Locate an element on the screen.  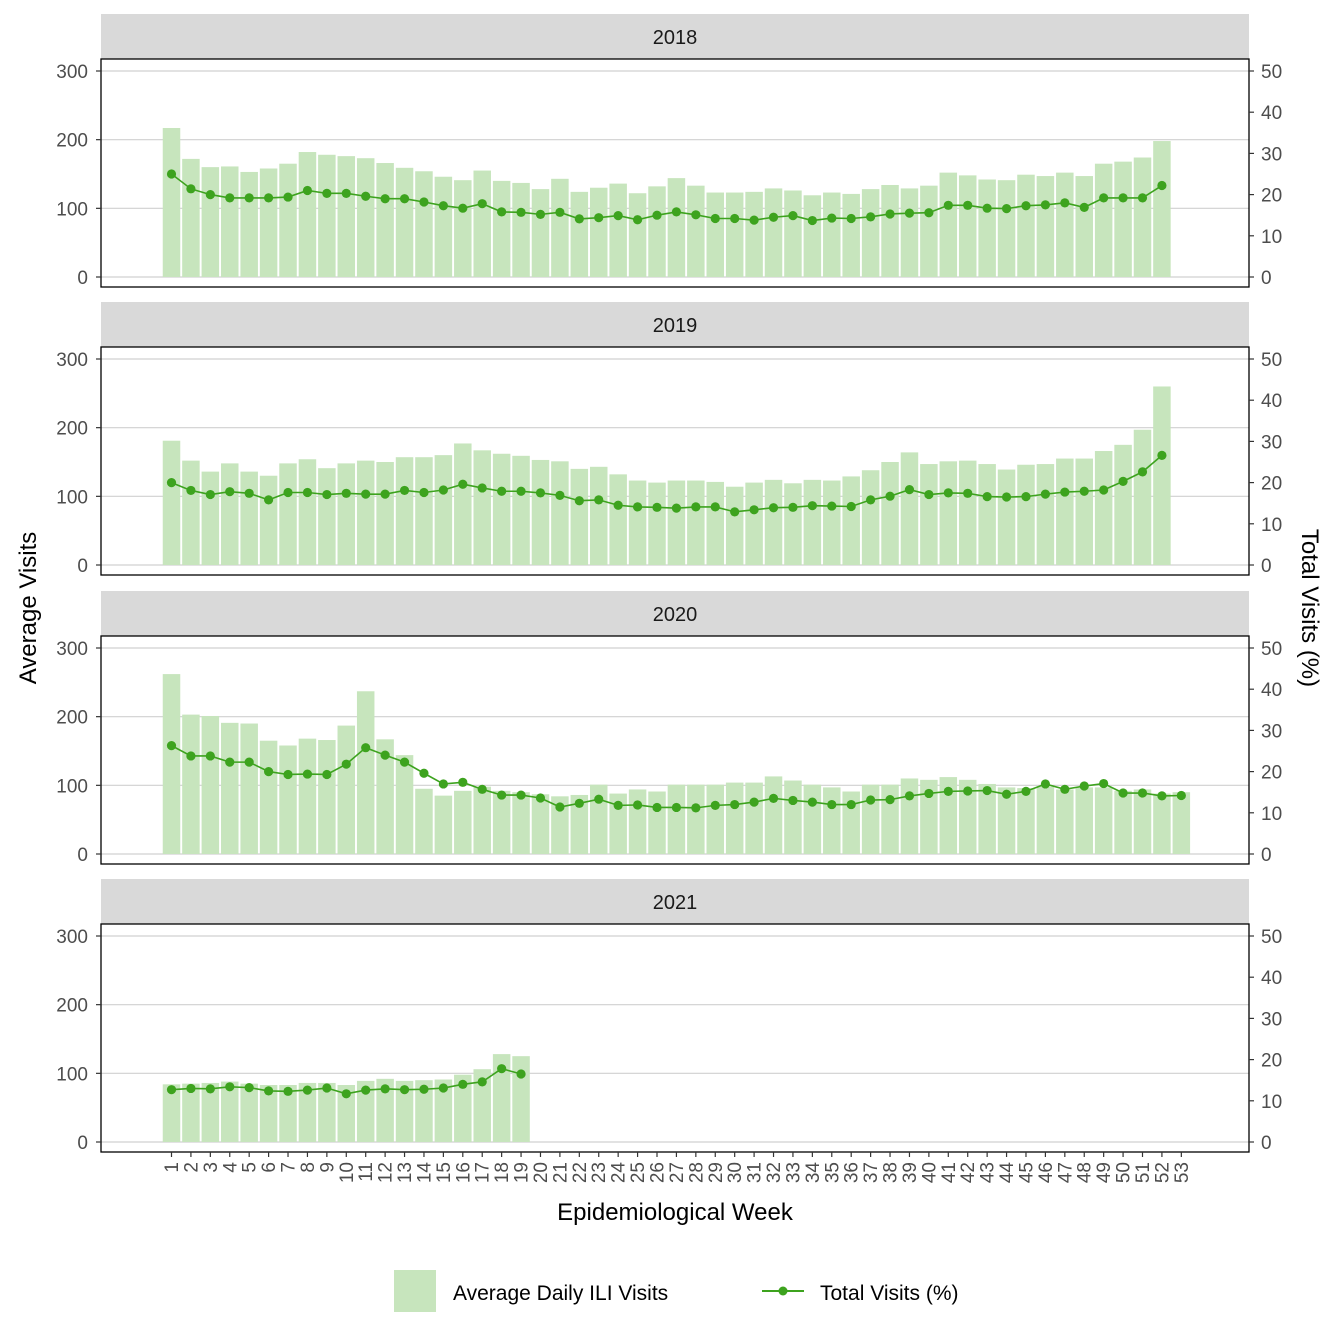
x-tick-label: 36 is located at coordinates (852, 1172).